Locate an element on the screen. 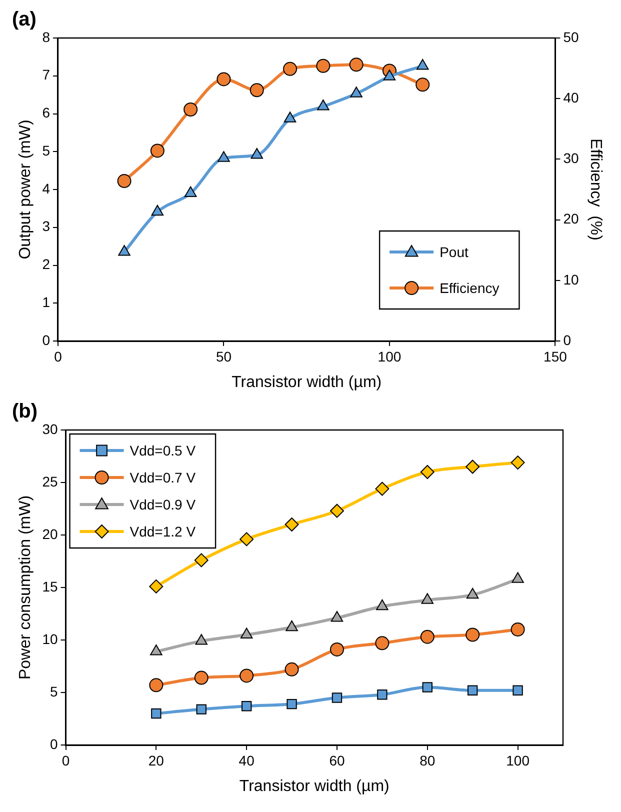 The height and width of the screenshot is (812, 621). x-tick-label: 40 is located at coordinates (246, 760).